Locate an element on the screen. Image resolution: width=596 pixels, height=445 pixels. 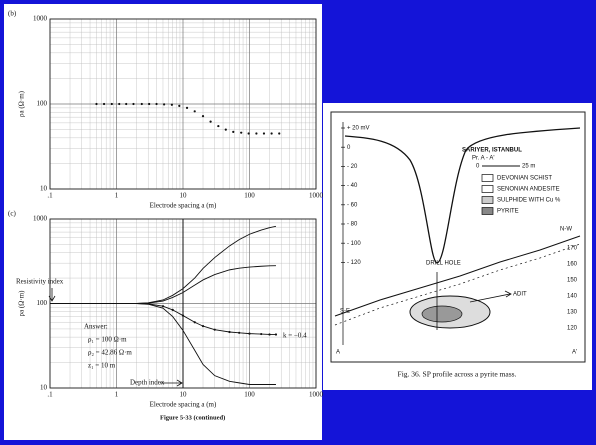
adit is located at coordinates (490, 296).